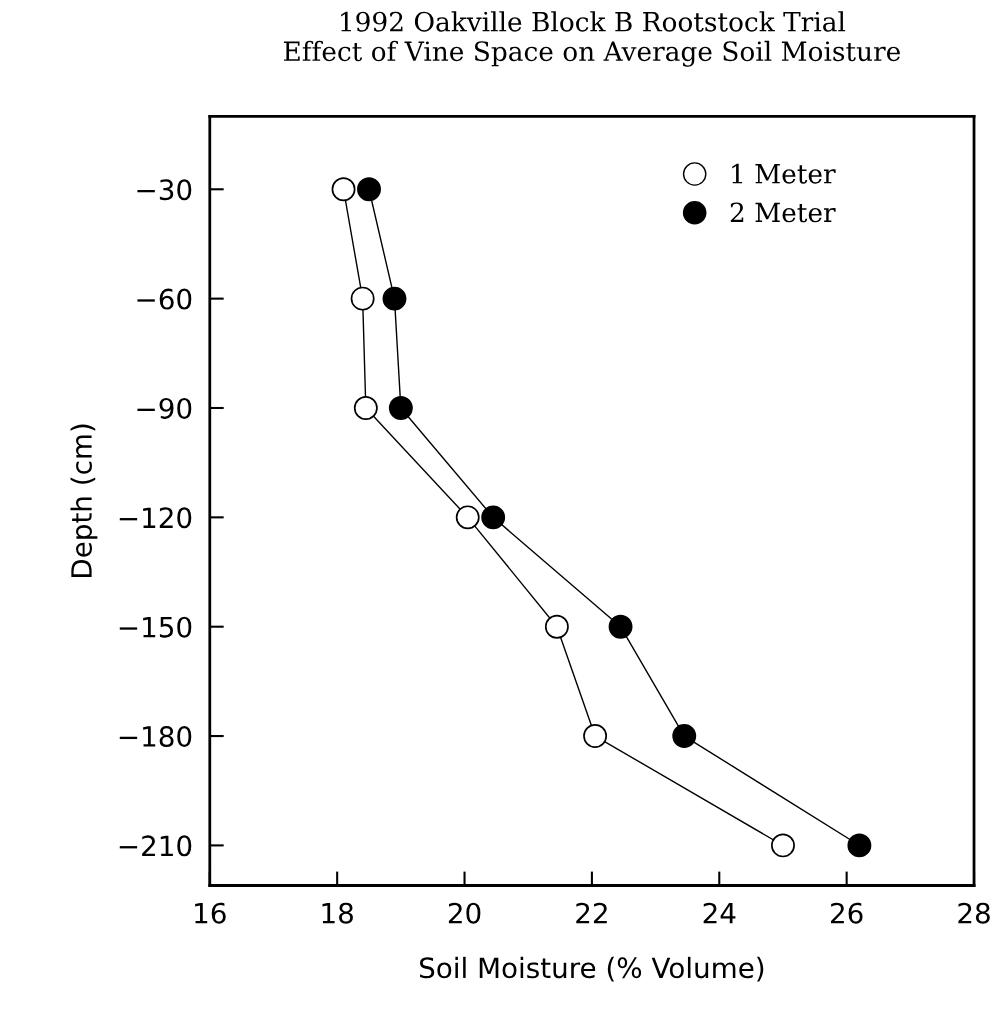  What do you see at coordinates (337, 913) in the screenshot?
I see `x-tick-label: 18` at bounding box center [337, 913].